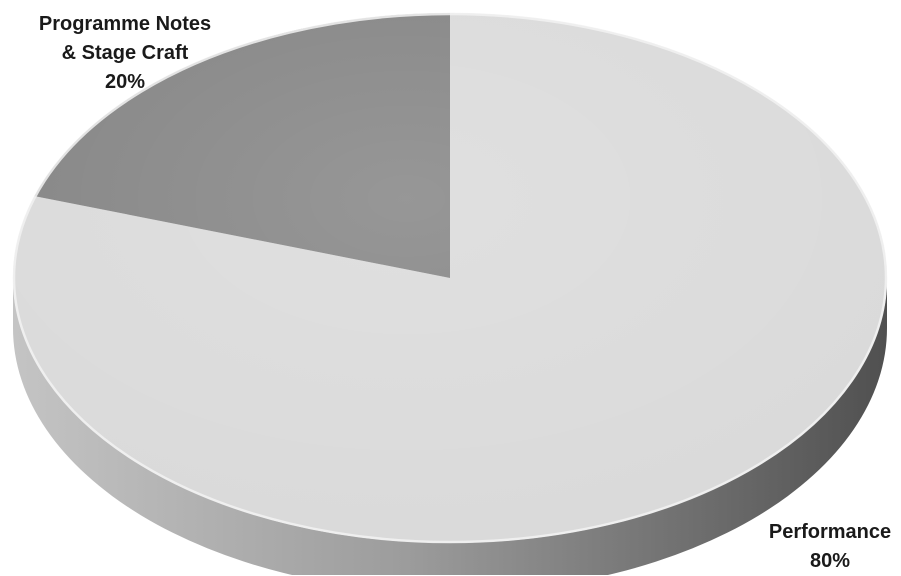  I want to click on data-label-programme-notes-line1: Programme Notes, so click(125, 24).